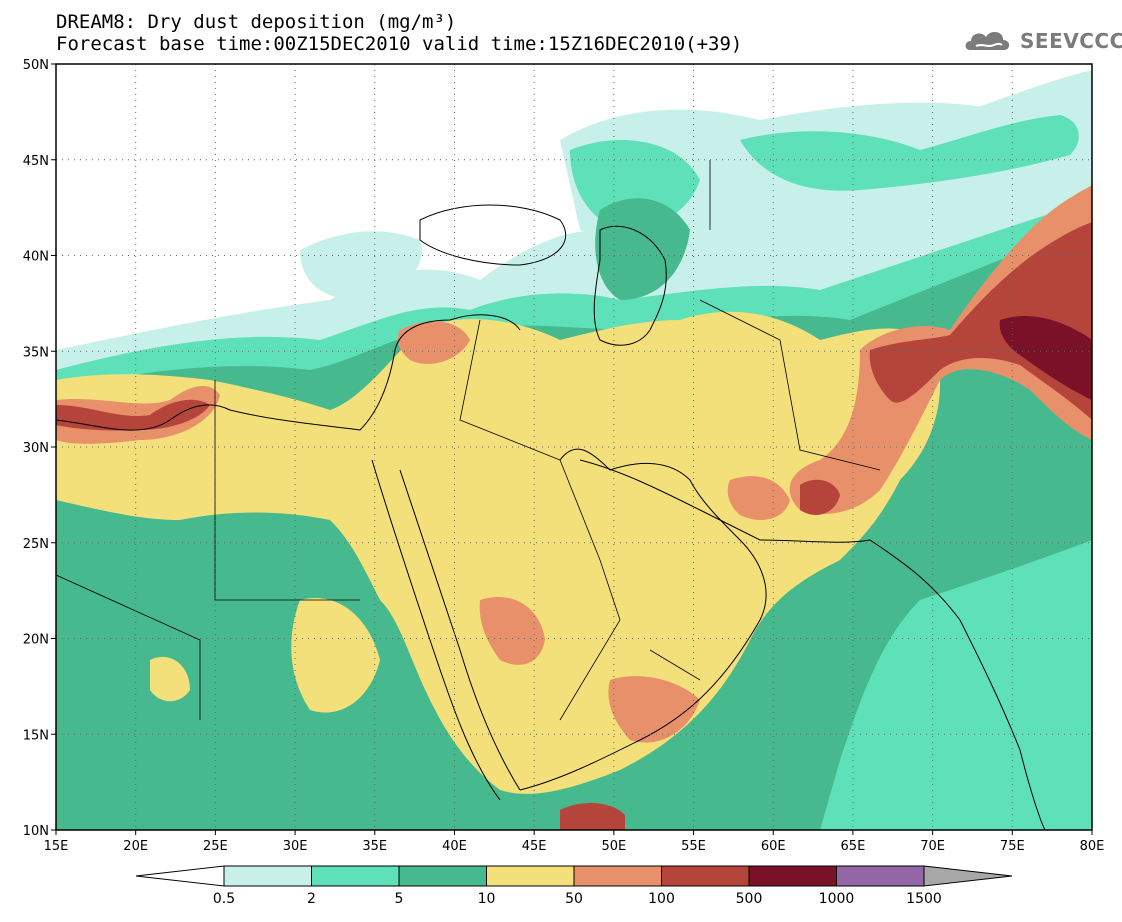  I want to click on legend-labels: 0.5 2 5 10 50 100 500 1000 1500, so click(577, 899).